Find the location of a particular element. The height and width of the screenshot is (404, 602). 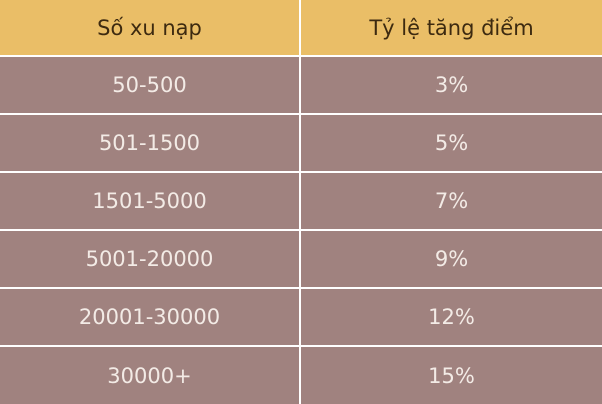

table-row: 5001-20000 9% is located at coordinates (301, 258).